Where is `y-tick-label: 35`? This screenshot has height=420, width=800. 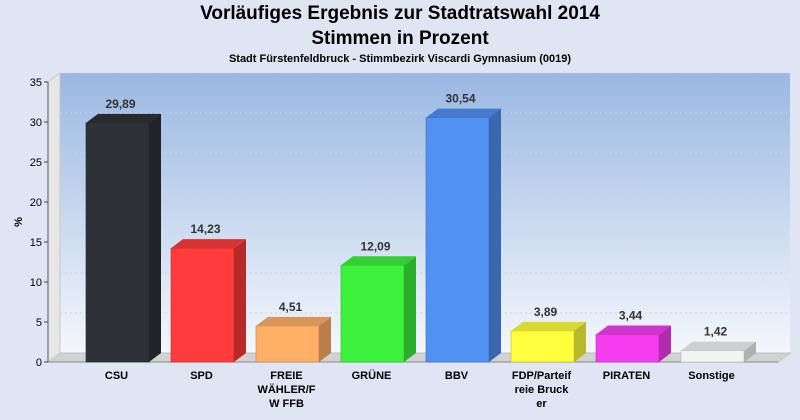
y-tick-label: 35 is located at coordinates (36, 83).